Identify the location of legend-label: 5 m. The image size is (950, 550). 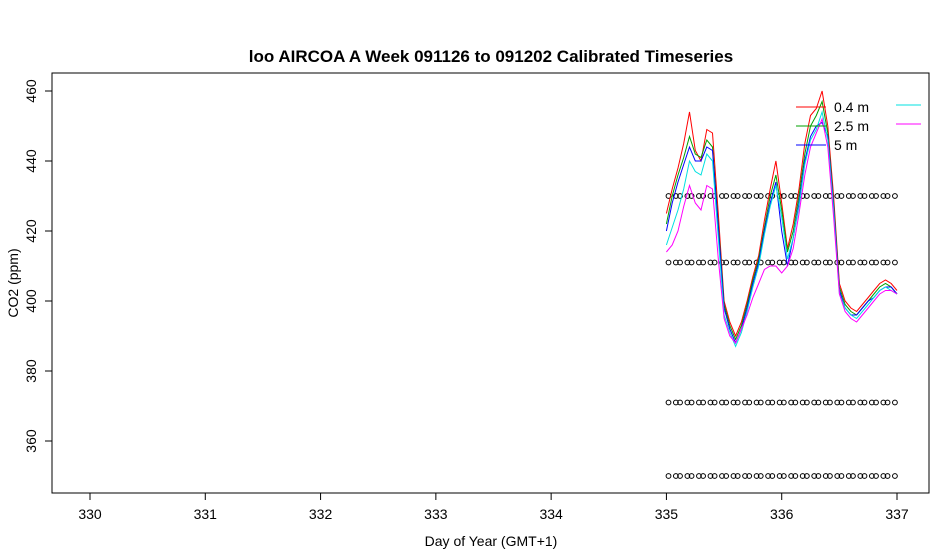
(845, 145).